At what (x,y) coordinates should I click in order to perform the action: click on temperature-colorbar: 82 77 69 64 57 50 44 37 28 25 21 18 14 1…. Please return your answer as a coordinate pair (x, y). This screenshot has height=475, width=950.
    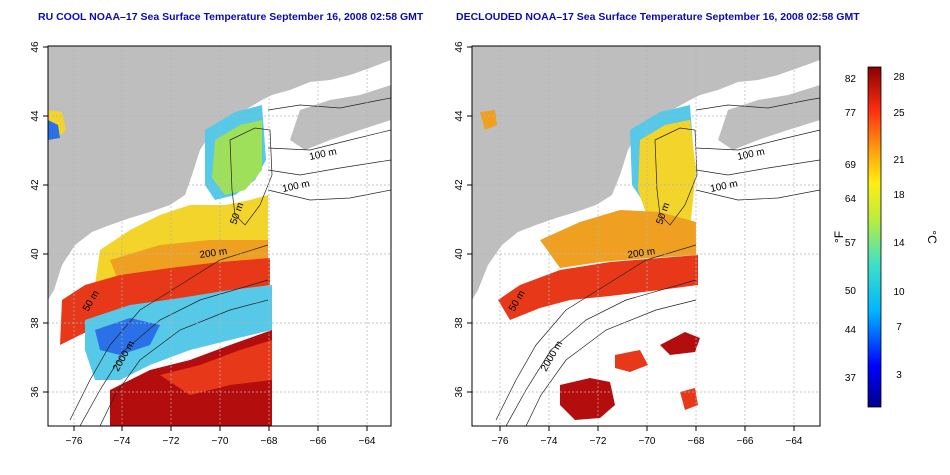
    Looking at the image, I should click on (885, 237).